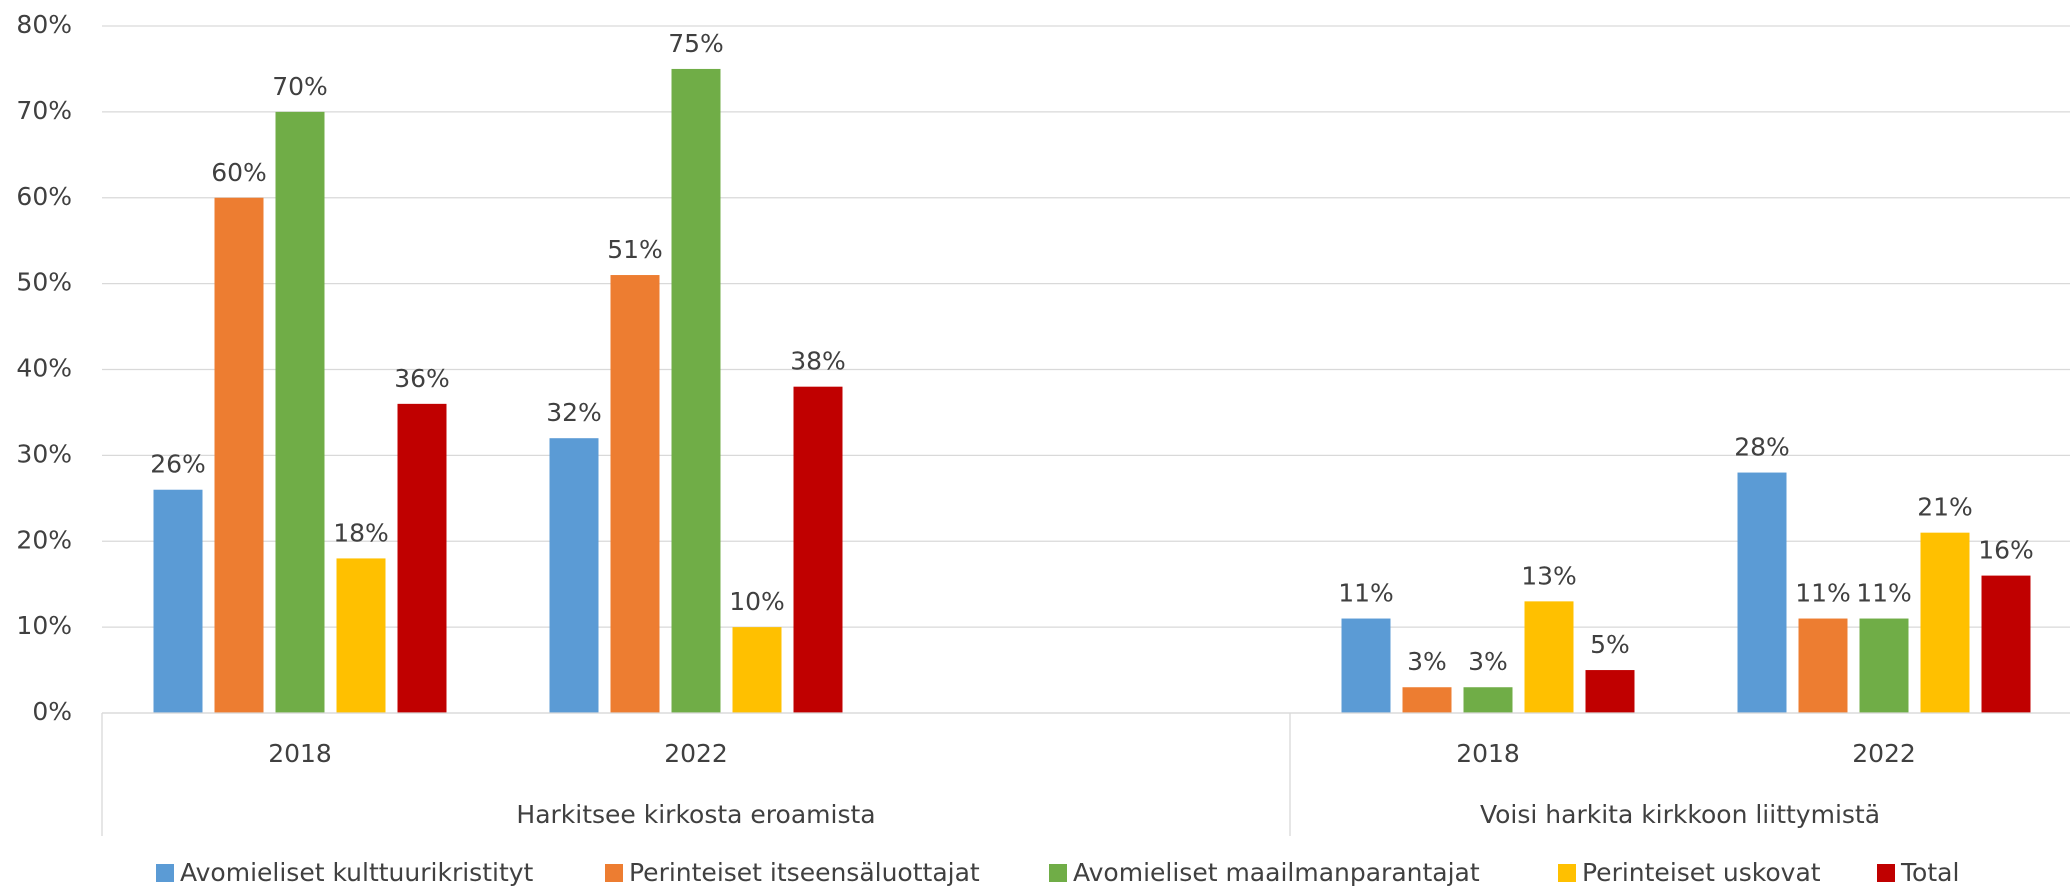 The image size is (2070, 888). What do you see at coordinates (635, 249) in the screenshot?
I see `data-label: 51%` at bounding box center [635, 249].